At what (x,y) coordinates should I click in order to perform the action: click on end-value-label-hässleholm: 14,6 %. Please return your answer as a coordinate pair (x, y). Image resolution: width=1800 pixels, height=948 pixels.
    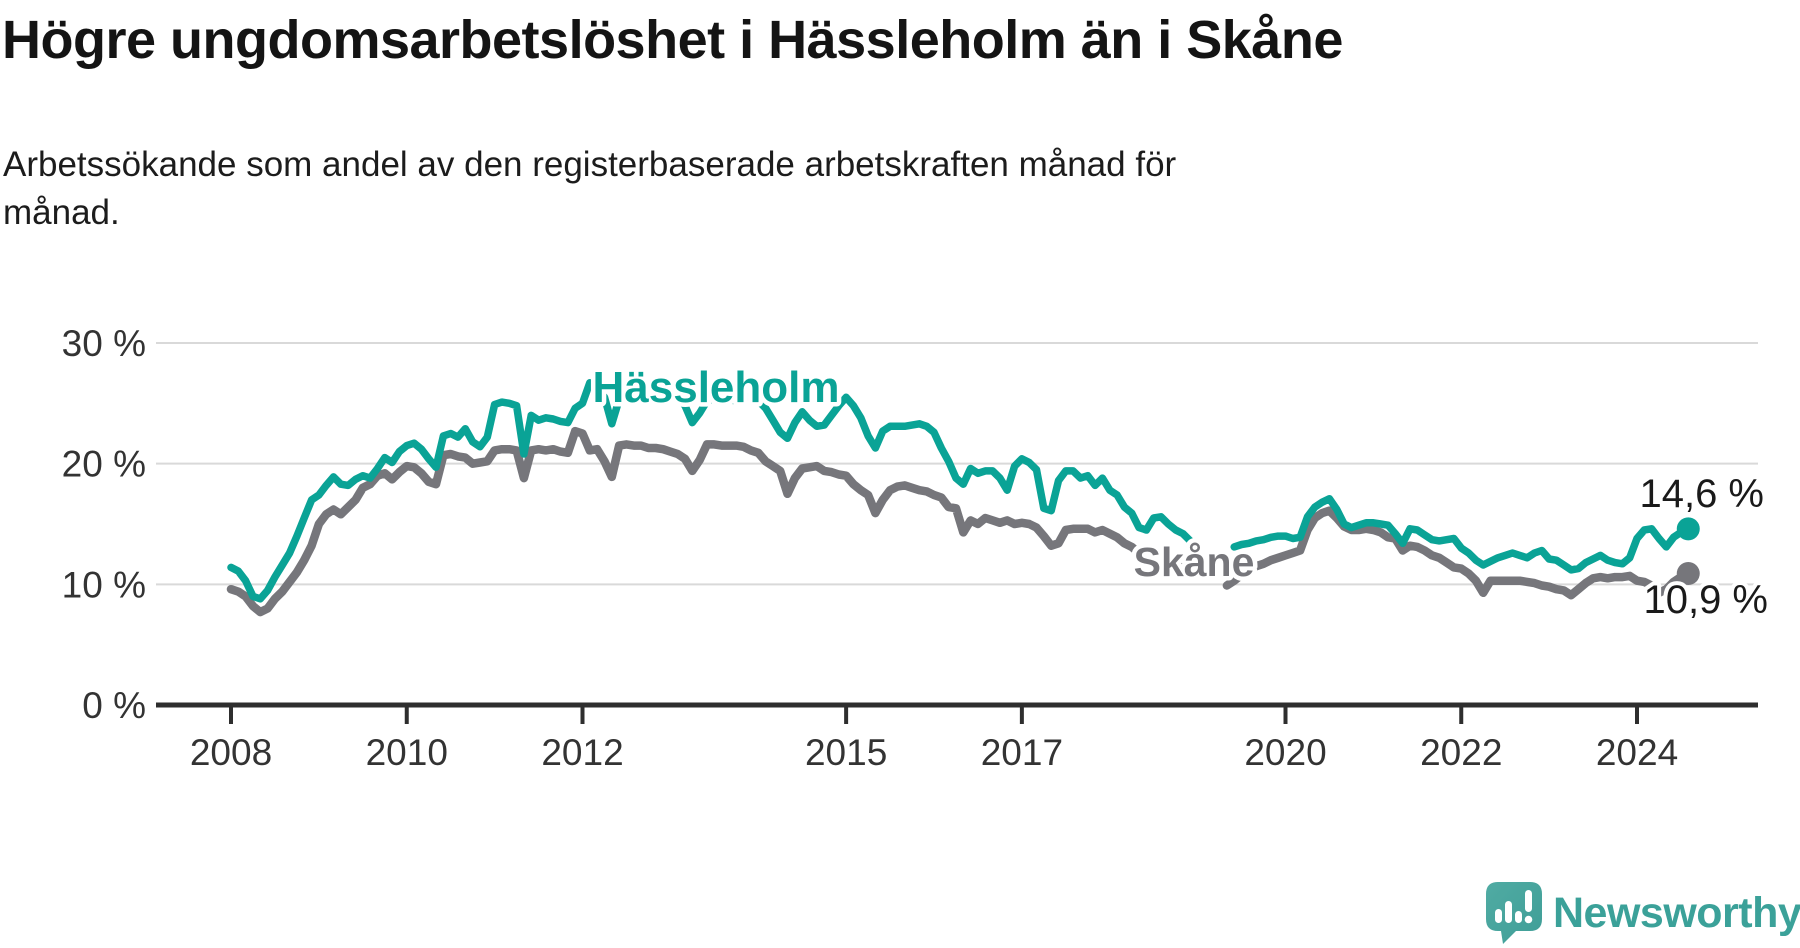
    Looking at the image, I should click on (1701, 494).